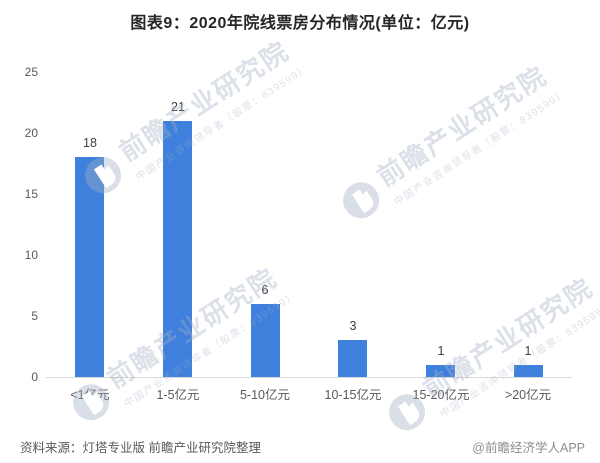 The image size is (600, 463). What do you see at coordinates (528, 395) in the screenshot?
I see `x-axis-tick-label: >20亿元` at bounding box center [528, 395].